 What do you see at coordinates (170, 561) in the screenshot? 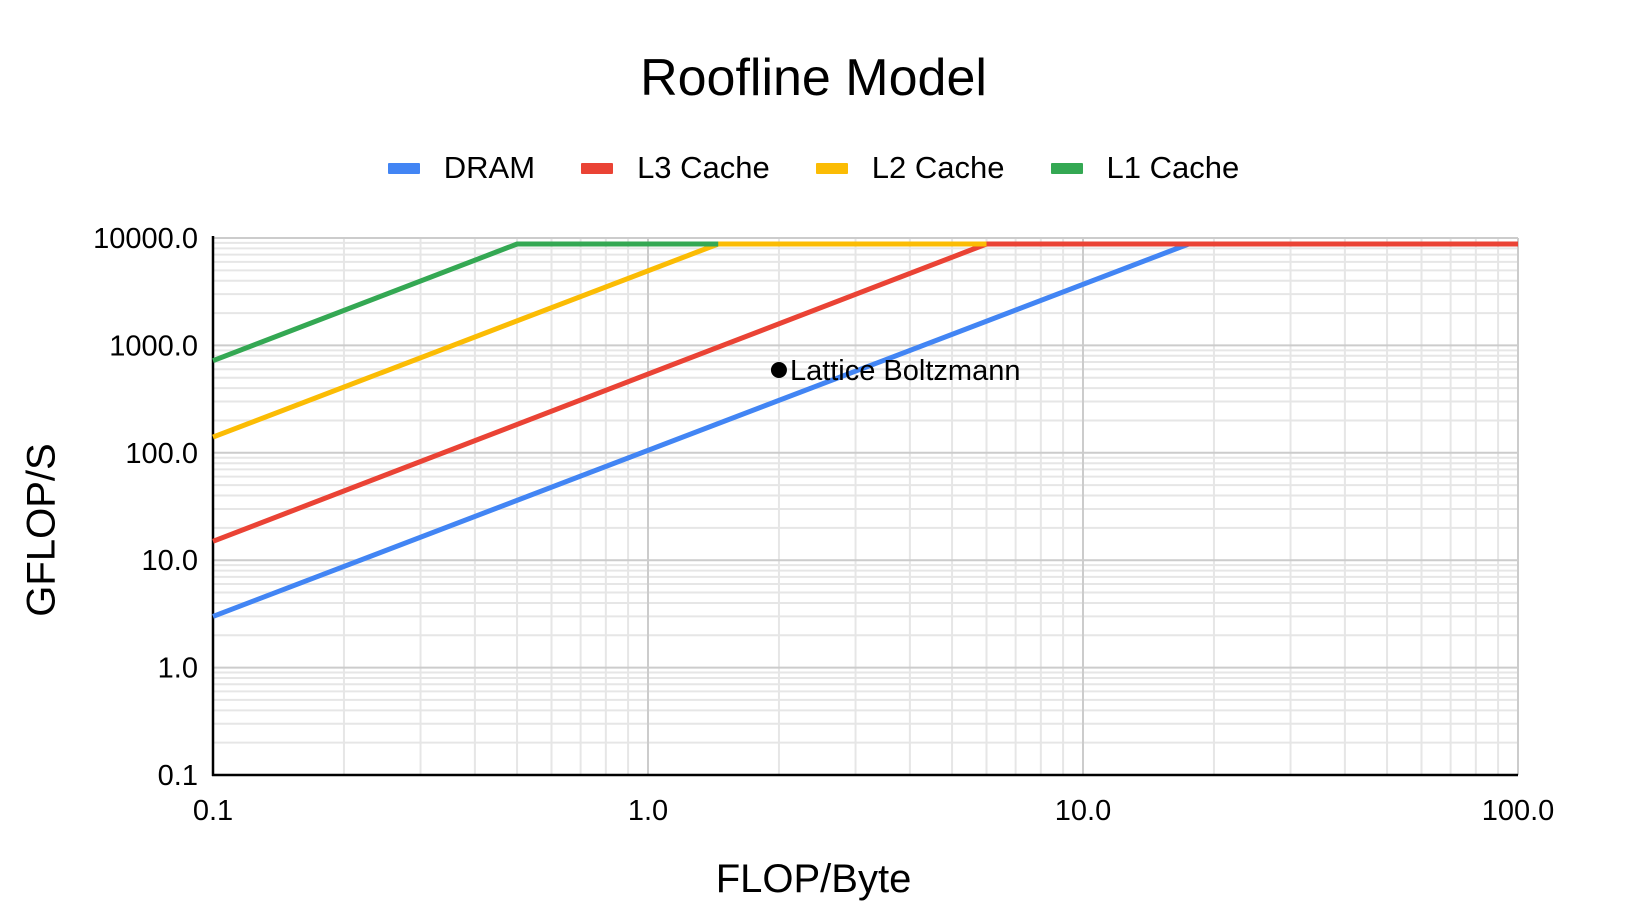
I see `y-tick-label: 10.0` at bounding box center [170, 561].